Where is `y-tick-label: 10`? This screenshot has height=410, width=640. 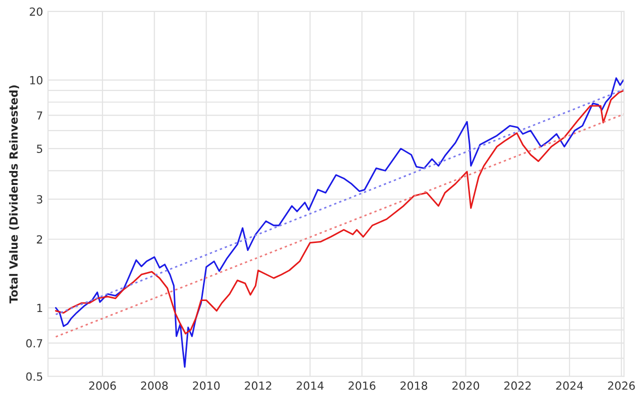
y-tick-label: 10 is located at coordinates (36, 80).